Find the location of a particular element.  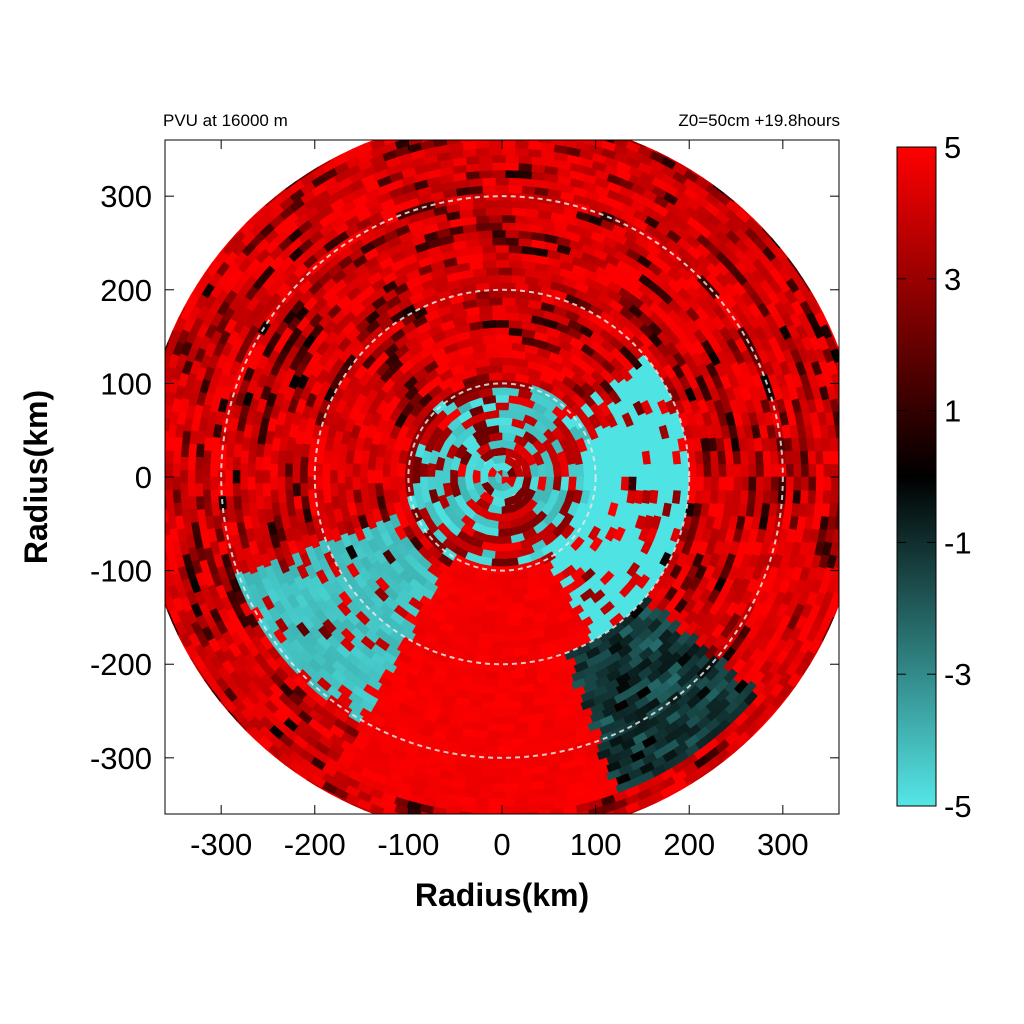

x-tick-label: -200 is located at coordinates (315, 844).